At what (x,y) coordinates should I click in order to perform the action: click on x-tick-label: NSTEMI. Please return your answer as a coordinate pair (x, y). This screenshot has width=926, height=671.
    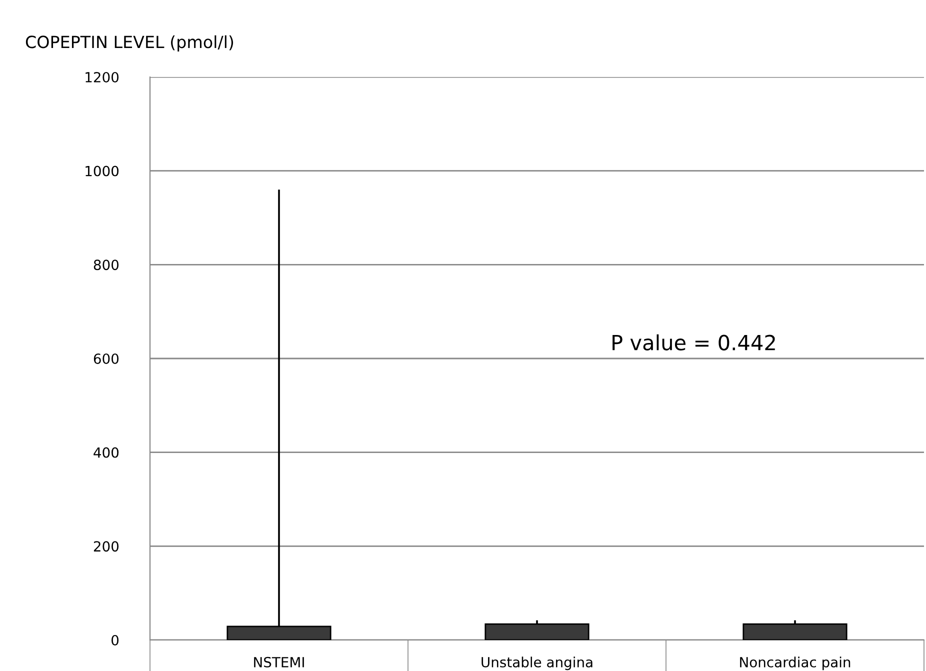
    Looking at the image, I should click on (279, 662).